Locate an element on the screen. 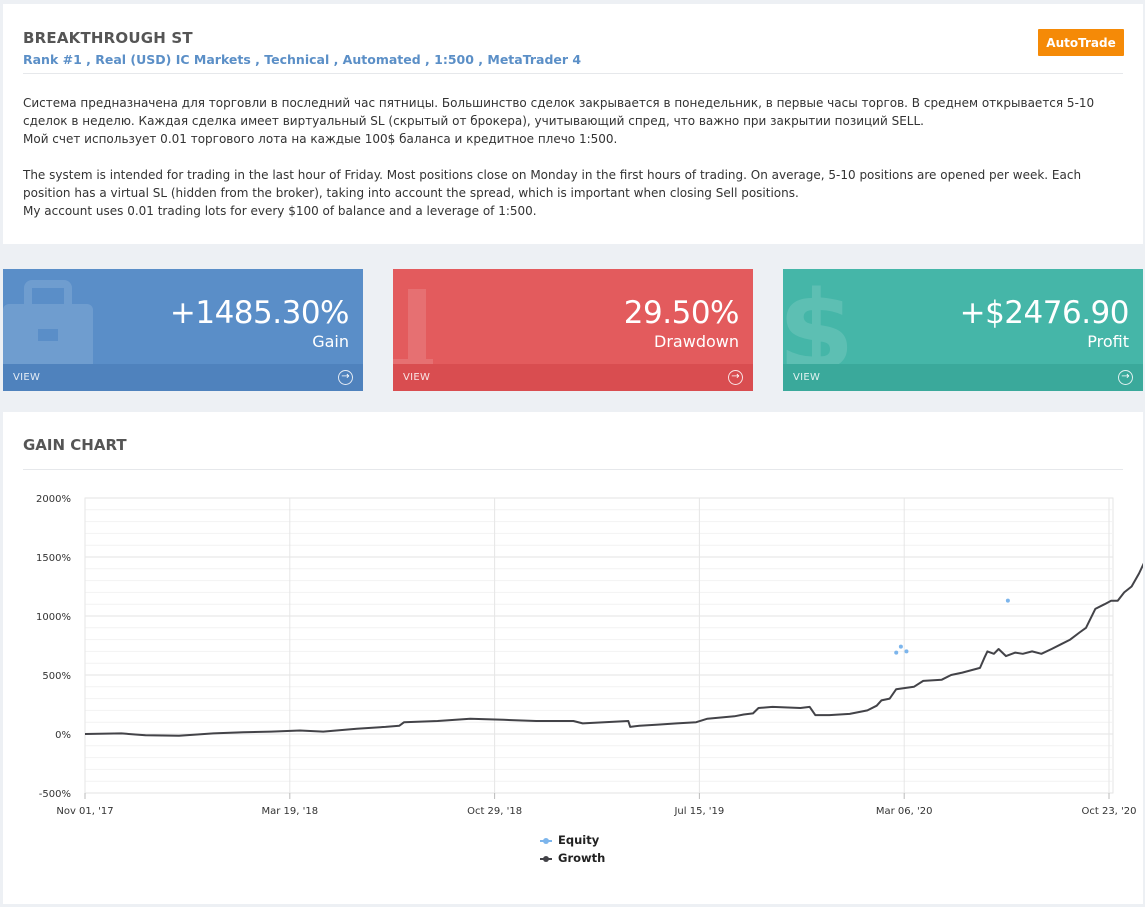 The width and height of the screenshot is (1145, 907). x-tick-label: Mar 19, '18 is located at coordinates (289, 811).